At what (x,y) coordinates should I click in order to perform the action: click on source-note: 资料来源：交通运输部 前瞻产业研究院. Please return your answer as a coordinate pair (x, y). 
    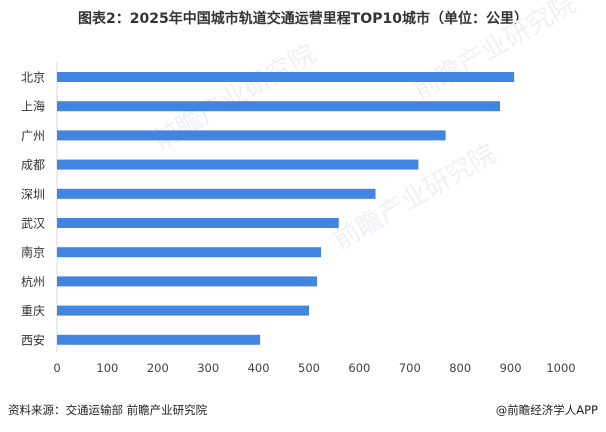
    Looking at the image, I should click on (108, 410).